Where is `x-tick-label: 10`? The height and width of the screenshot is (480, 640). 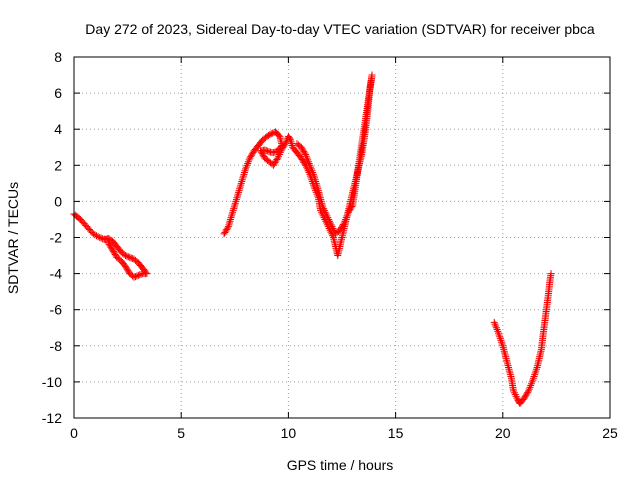 x-tick-label: 10 is located at coordinates (289, 433).